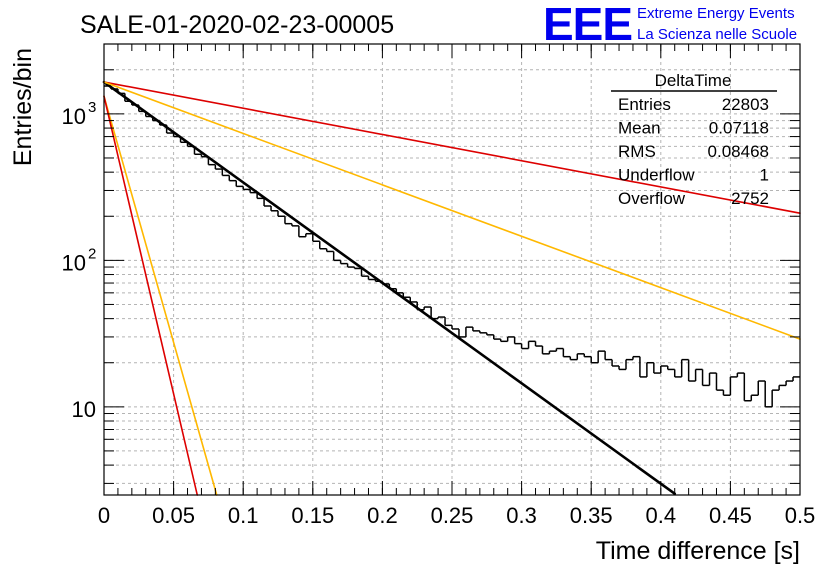  I want to click on stats-value: 1, so click(764, 175).